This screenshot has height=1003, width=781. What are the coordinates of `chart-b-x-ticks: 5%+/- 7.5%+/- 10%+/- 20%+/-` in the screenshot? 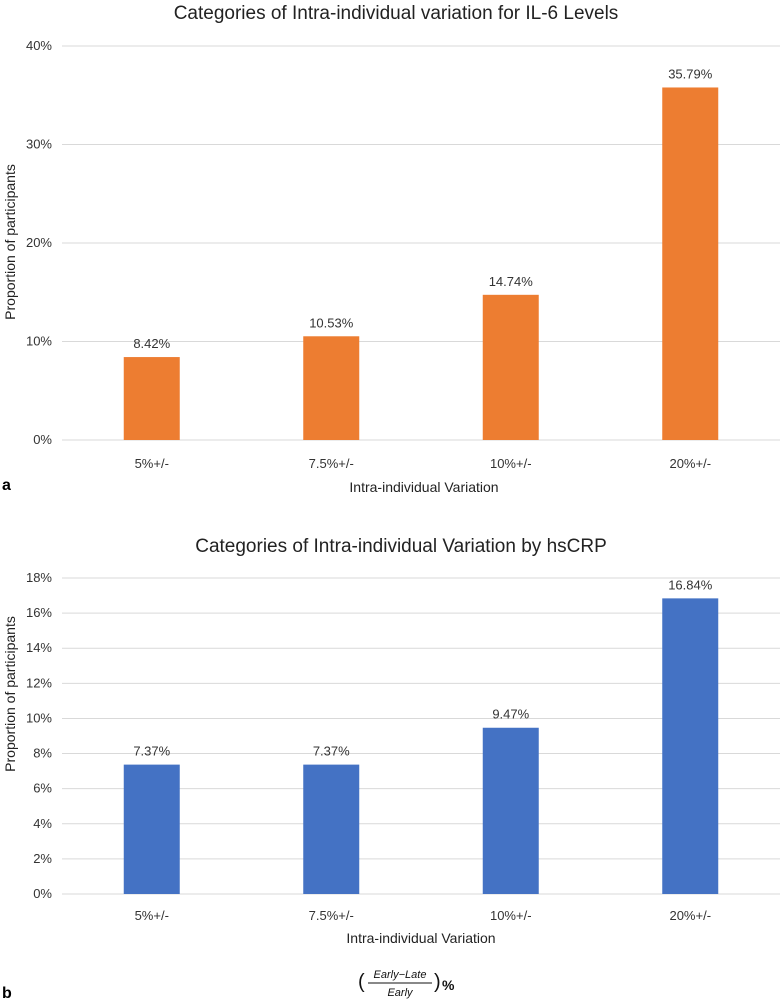 It's located at (423, 915).